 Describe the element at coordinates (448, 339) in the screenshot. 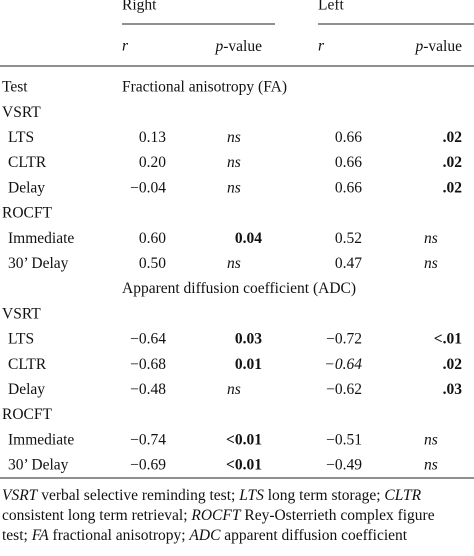

I see `cell: <.01` at that location.